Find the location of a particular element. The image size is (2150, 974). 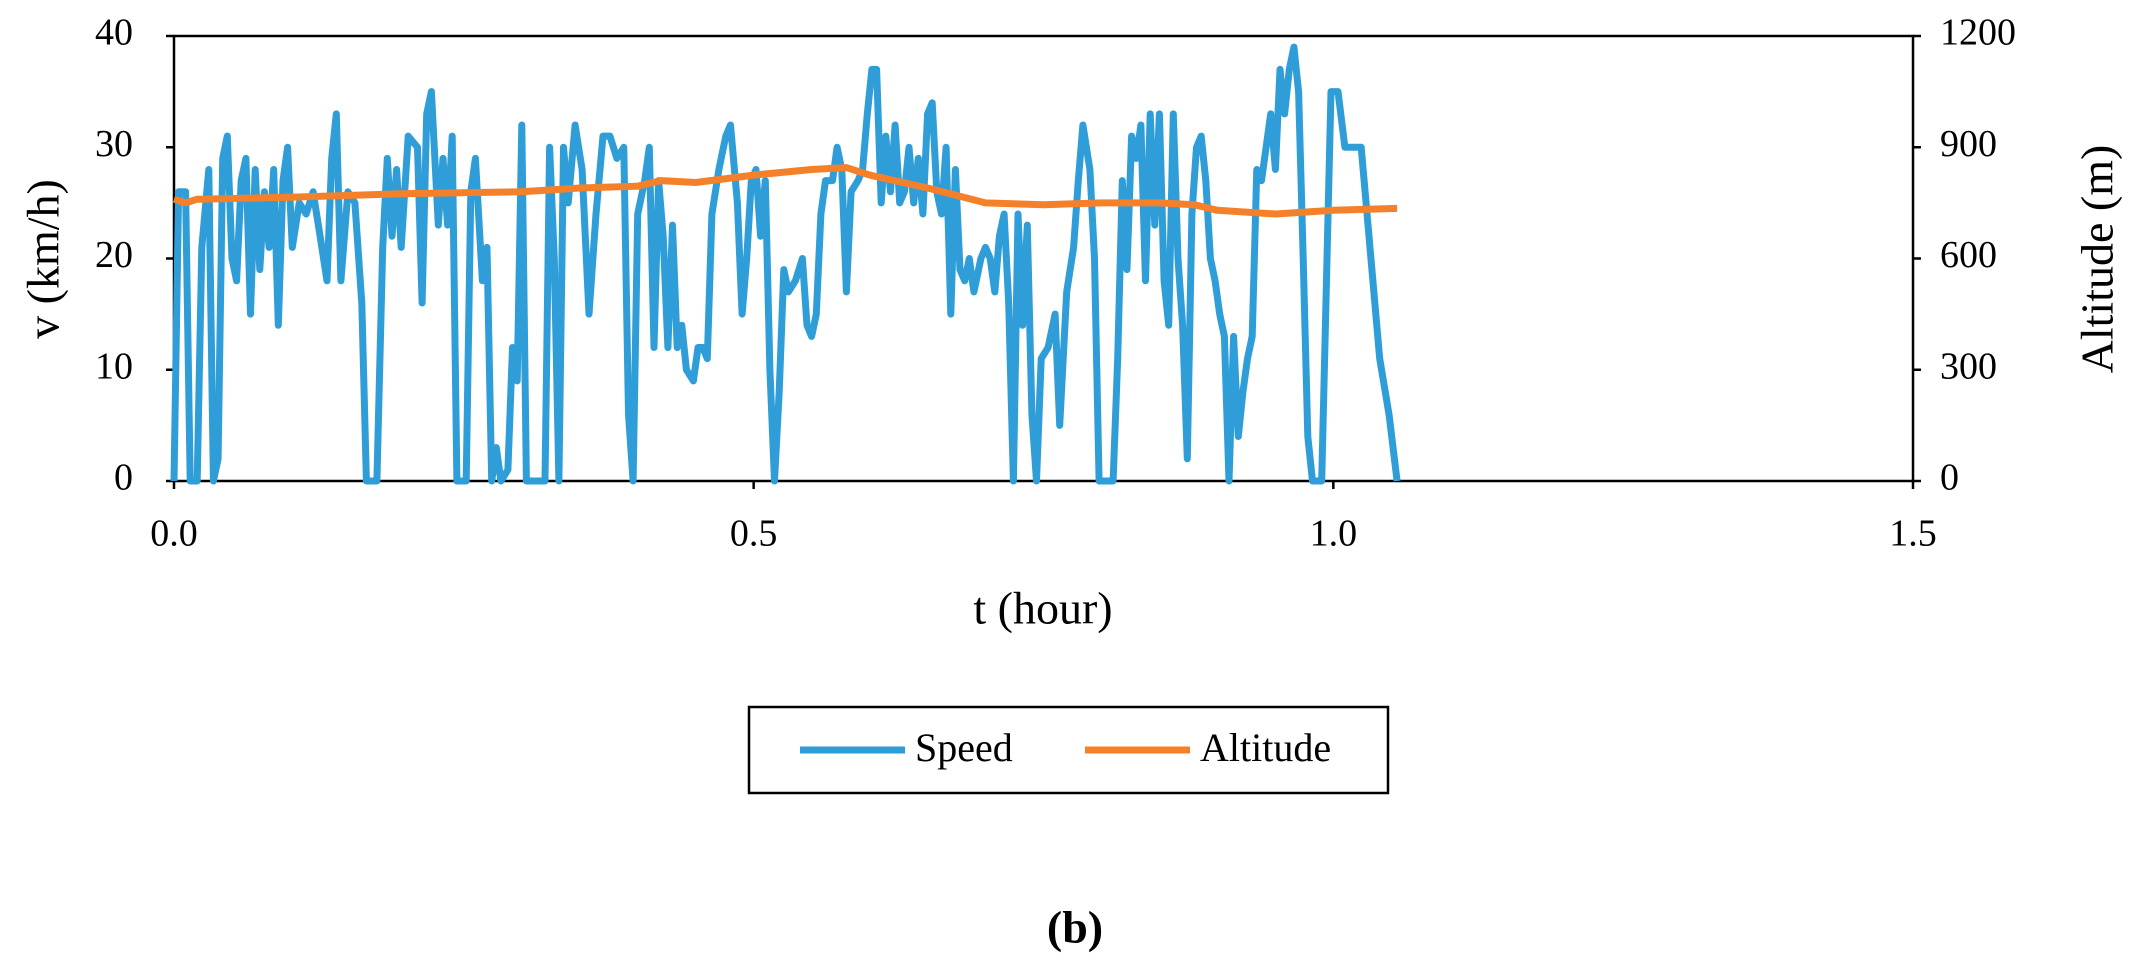

x-tick-label: 0.5 is located at coordinates (754, 534).